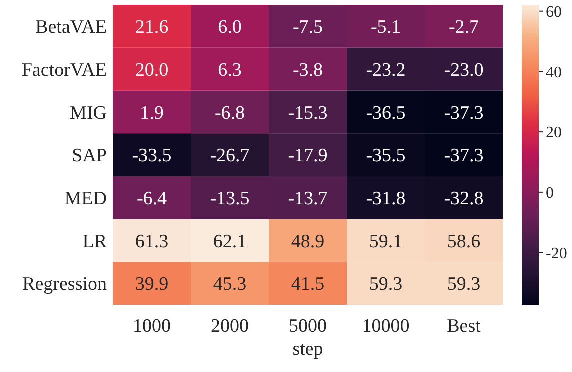 This screenshot has height=372, width=572. I want to click on data-label: -23.2, so click(386, 70).